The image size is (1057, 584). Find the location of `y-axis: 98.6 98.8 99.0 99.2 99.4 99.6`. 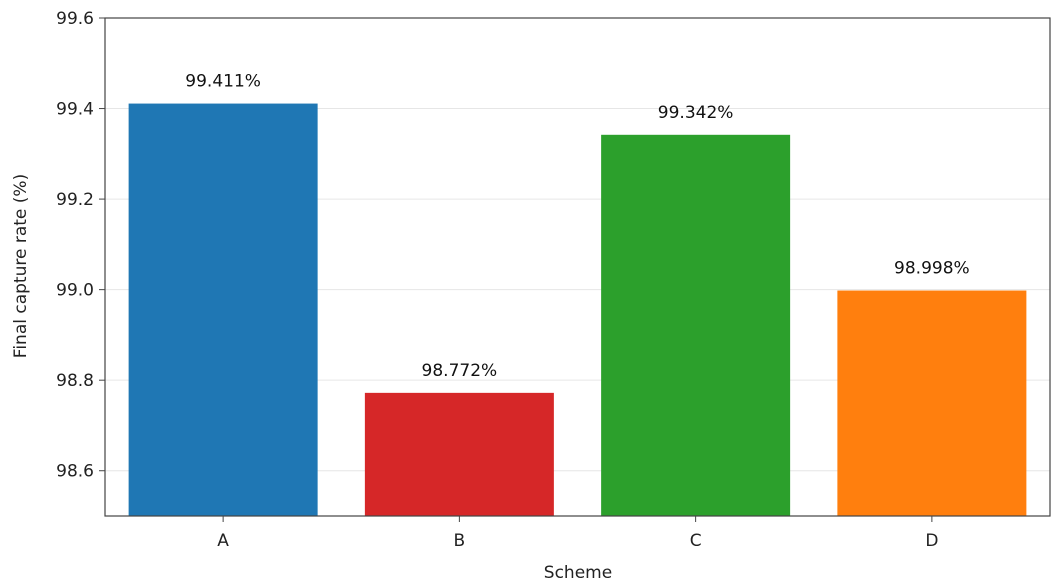

y-axis: 98.6 98.8 99.0 99.2 99.4 99.6 is located at coordinates (80, 245).